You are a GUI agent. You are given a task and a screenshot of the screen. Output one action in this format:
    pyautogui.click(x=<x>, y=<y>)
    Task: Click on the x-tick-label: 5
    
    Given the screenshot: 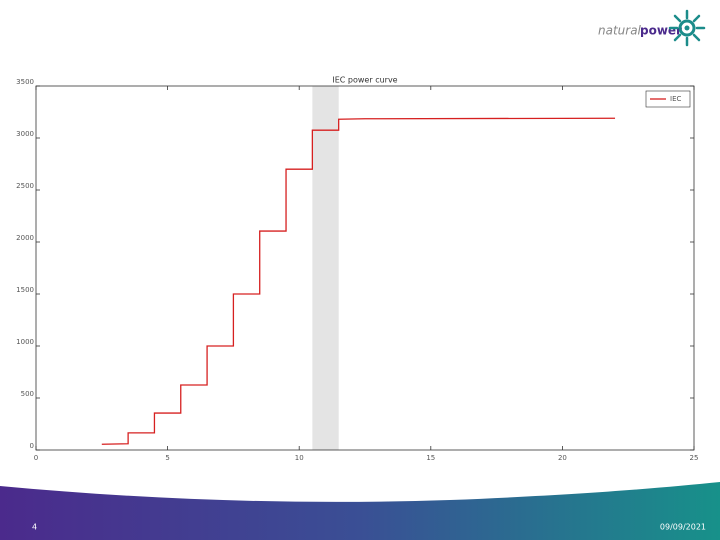 What is the action you would take?
    pyautogui.click(x=167, y=458)
    